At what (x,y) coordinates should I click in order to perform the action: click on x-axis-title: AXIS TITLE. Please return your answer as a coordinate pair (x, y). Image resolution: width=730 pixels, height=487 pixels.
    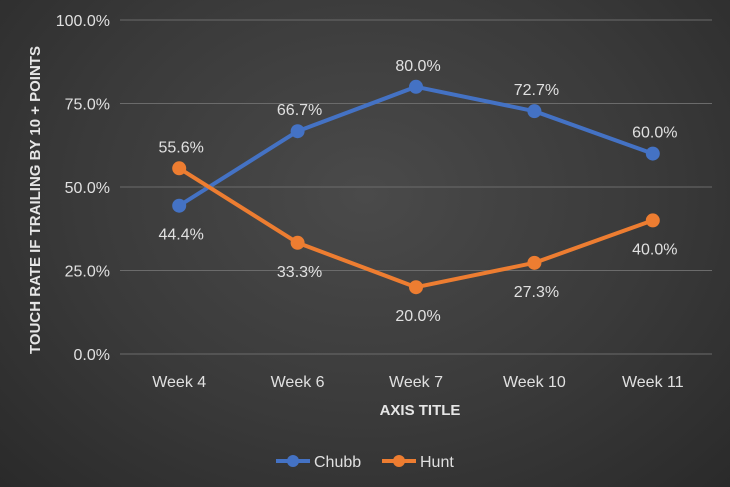
    Looking at the image, I should click on (420, 410).